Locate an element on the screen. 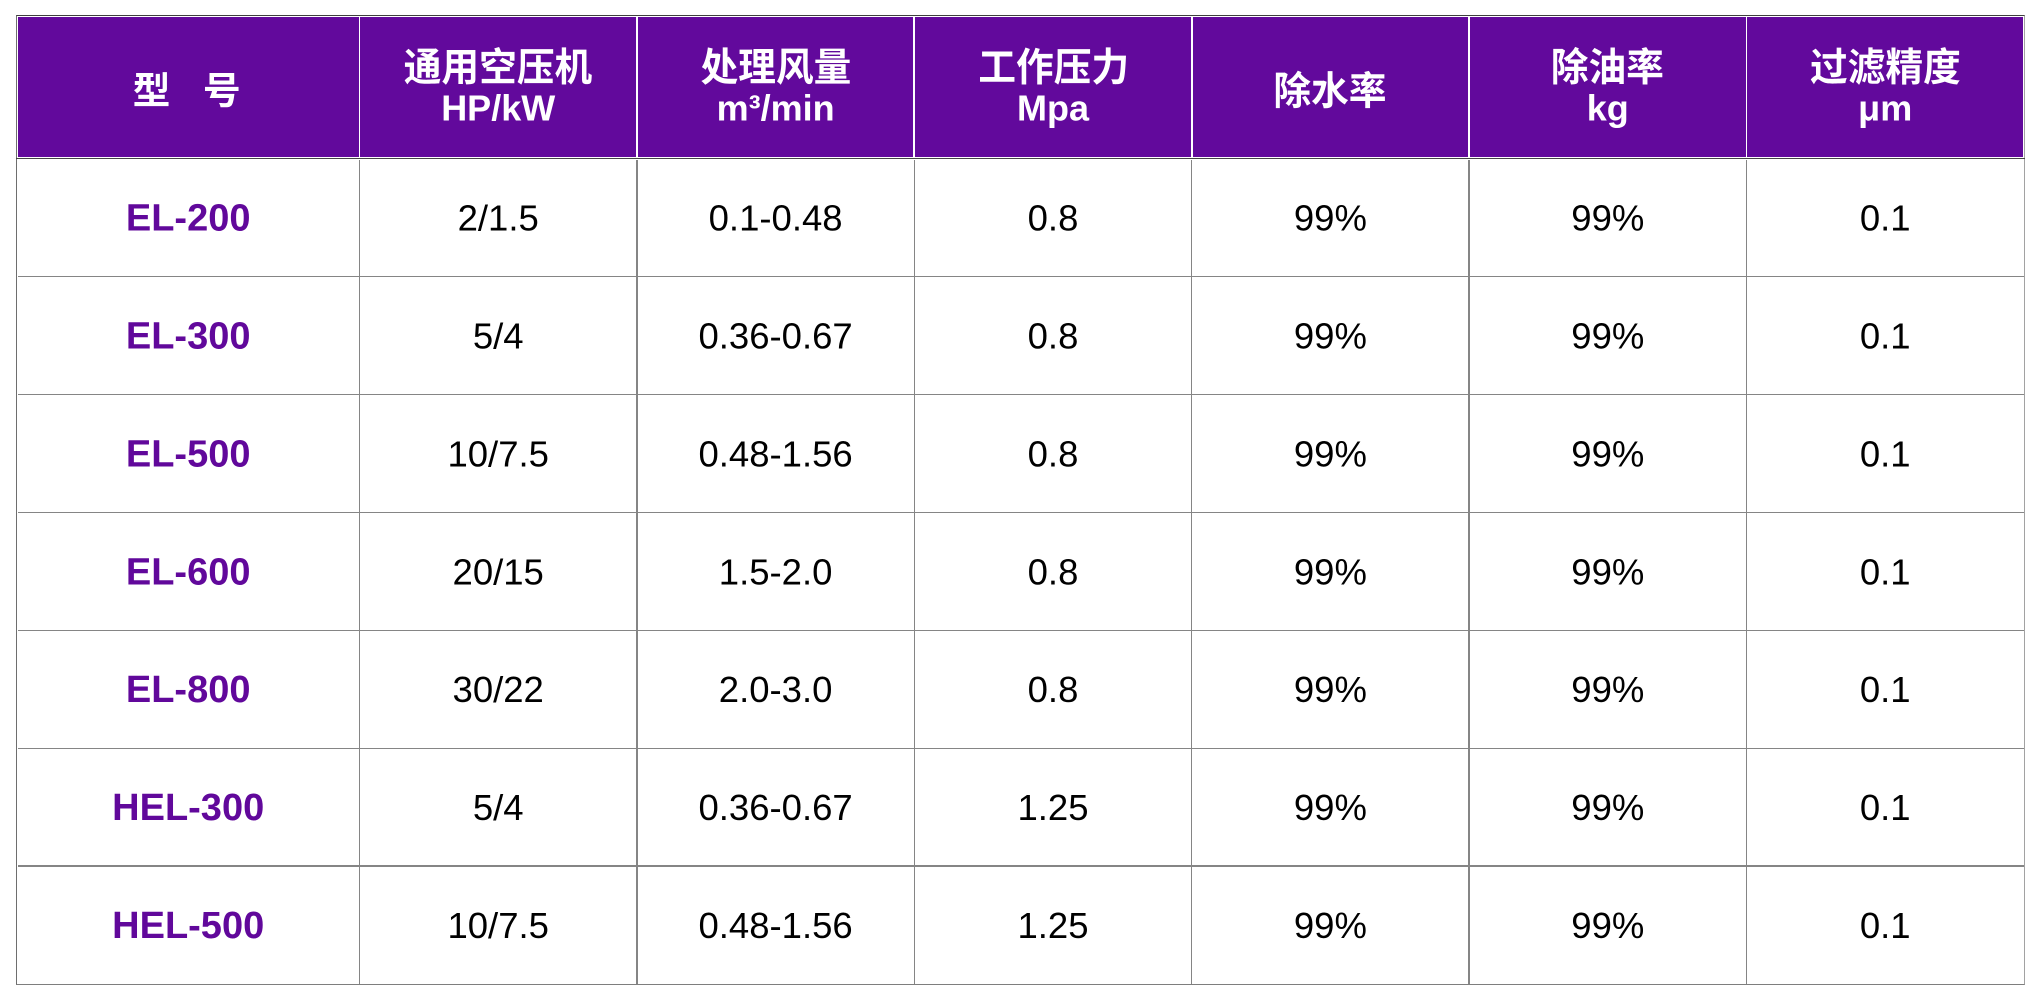 This screenshot has height=997, width=2039. svg-text: 1.5-2.0 is located at coordinates (776, 571).